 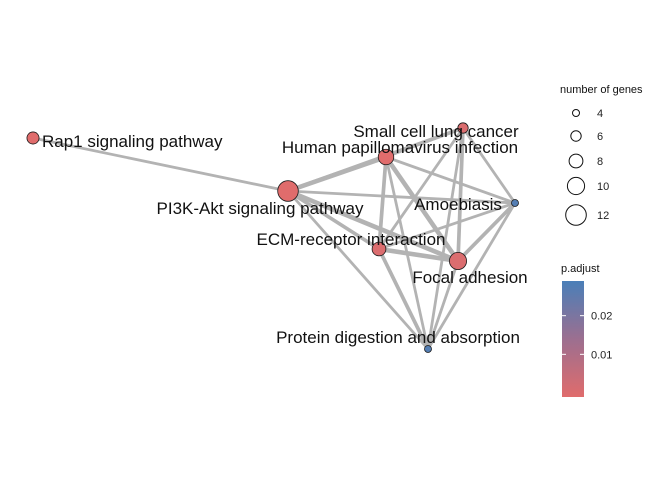 I want to click on edge-sclc-ecm, so click(x=421, y=188).